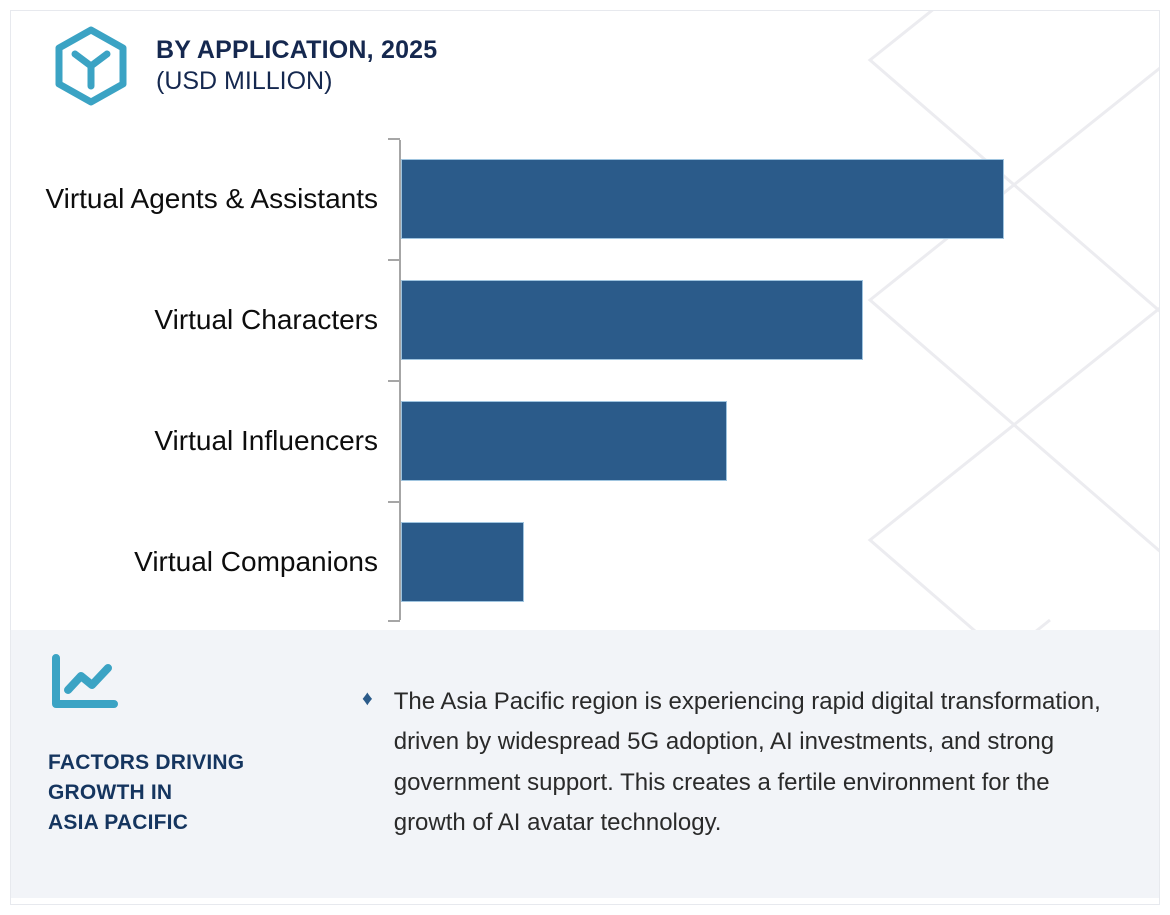 The height and width of the screenshot is (915, 1170). I want to click on factors-panel-left: FACTORS DRIVING GROWTH IN ASIA PACIFIC, so click(208, 744).